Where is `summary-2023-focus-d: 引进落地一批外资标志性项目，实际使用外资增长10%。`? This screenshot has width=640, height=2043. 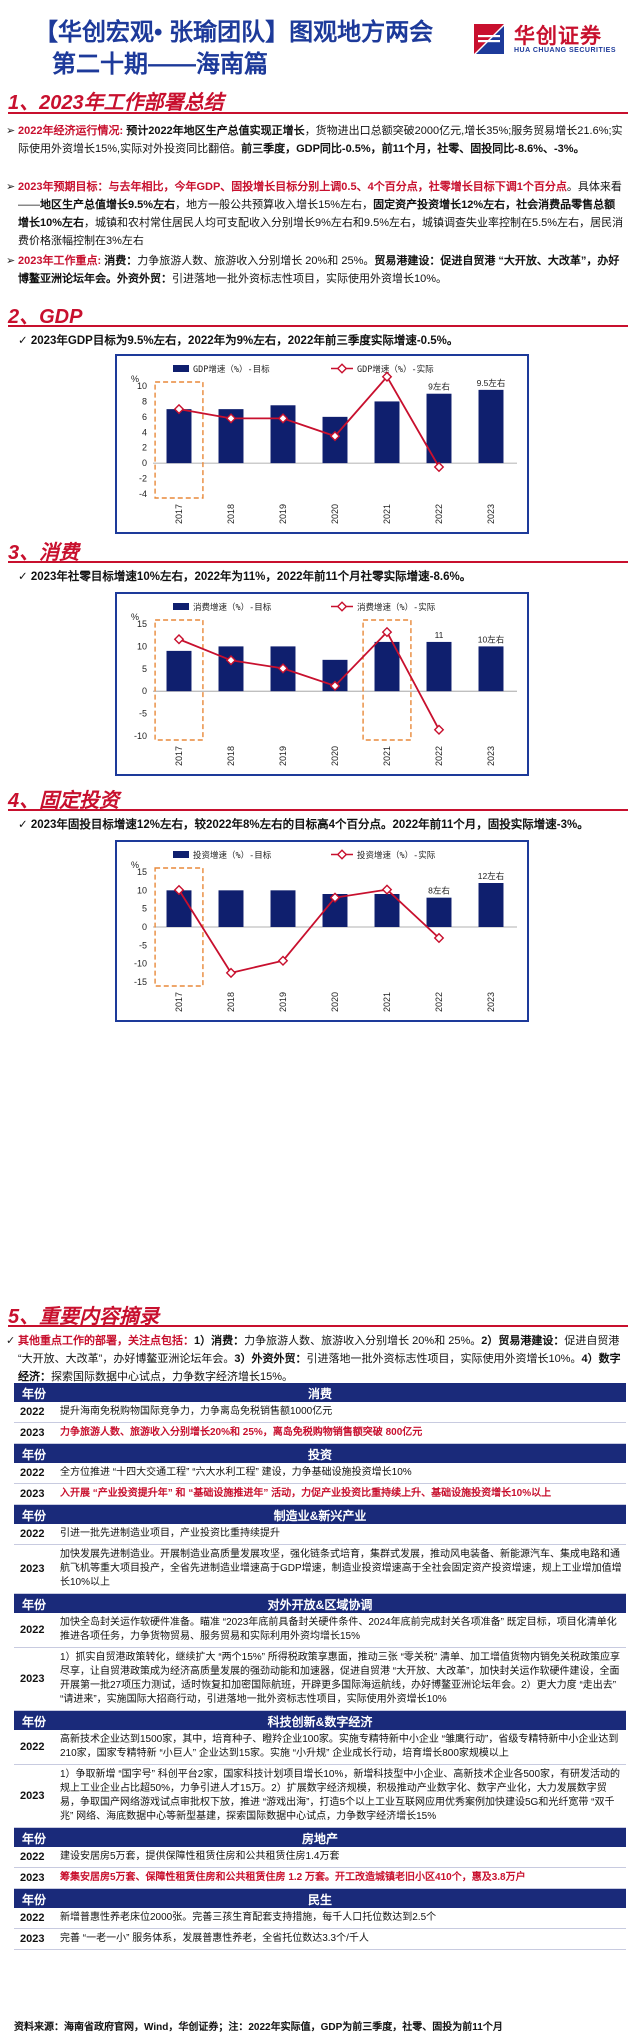 summary-2023-focus-d: 引进落地一批外资标志性项目，实际使用外资增长10%。 is located at coordinates (310, 279).